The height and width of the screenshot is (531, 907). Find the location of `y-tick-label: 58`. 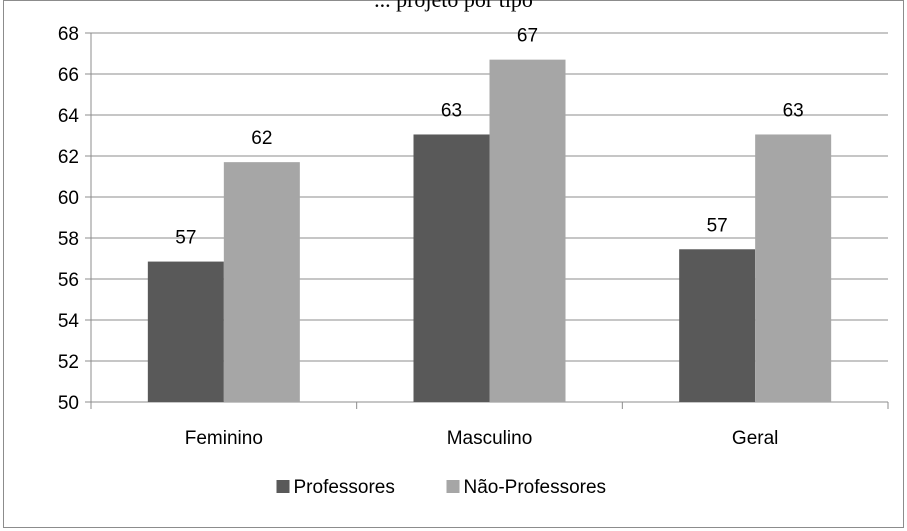

y-tick-label: 58 is located at coordinates (68, 239).